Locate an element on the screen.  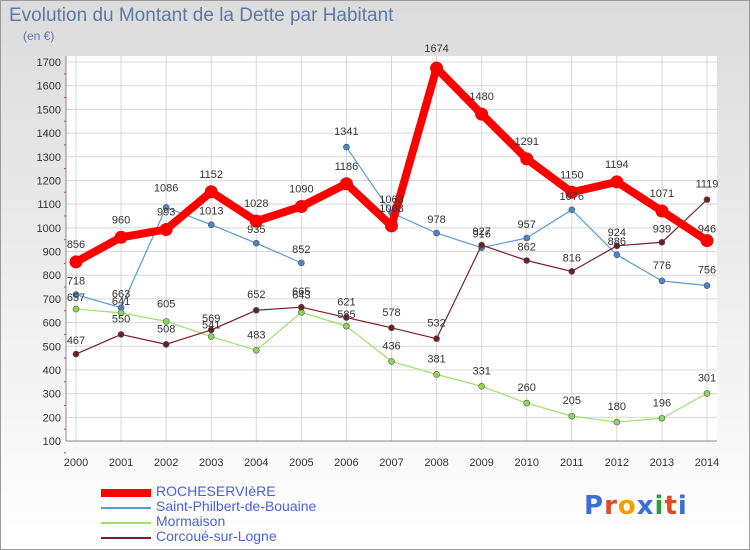
x-tick-label: 2013 is located at coordinates (662, 463).